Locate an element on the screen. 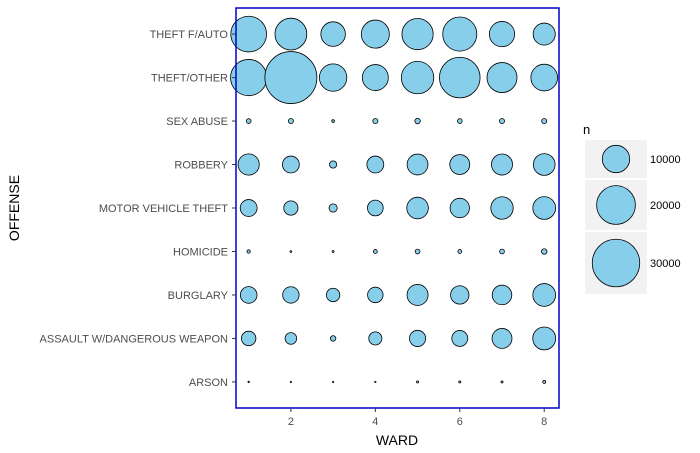 Image resolution: width=700 pixels, height=453 pixels. x-tick-label: 8 is located at coordinates (544, 422).